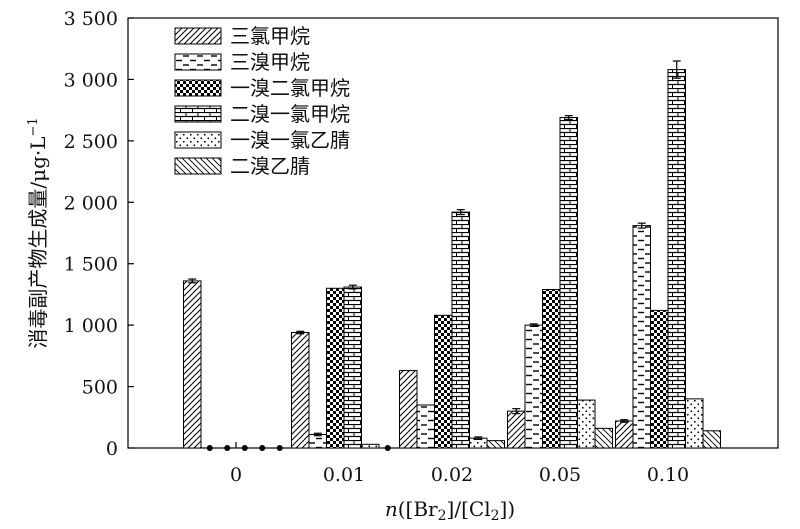 The width and height of the screenshot is (800, 529). What do you see at coordinates (270, 36) in the screenshot?
I see `legend-label: 三氯甲烷` at bounding box center [270, 36].